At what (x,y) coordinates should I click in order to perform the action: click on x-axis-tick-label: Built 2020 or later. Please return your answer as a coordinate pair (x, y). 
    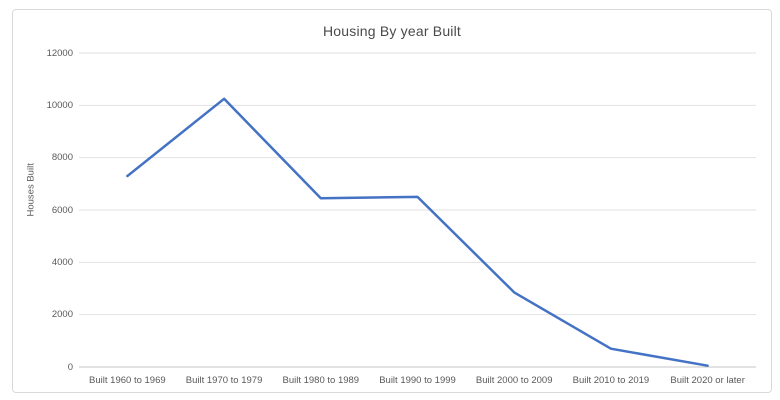
    Looking at the image, I should click on (707, 380).